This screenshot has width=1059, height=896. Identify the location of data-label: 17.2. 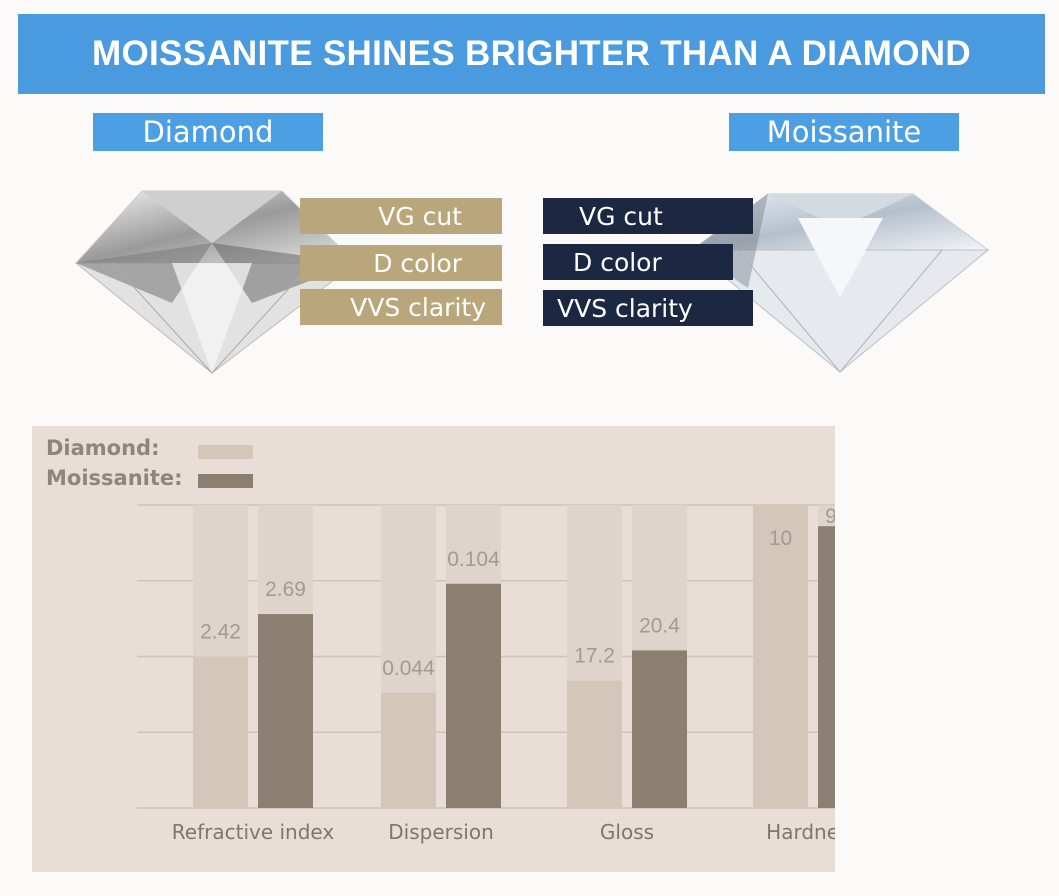
(594, 656).